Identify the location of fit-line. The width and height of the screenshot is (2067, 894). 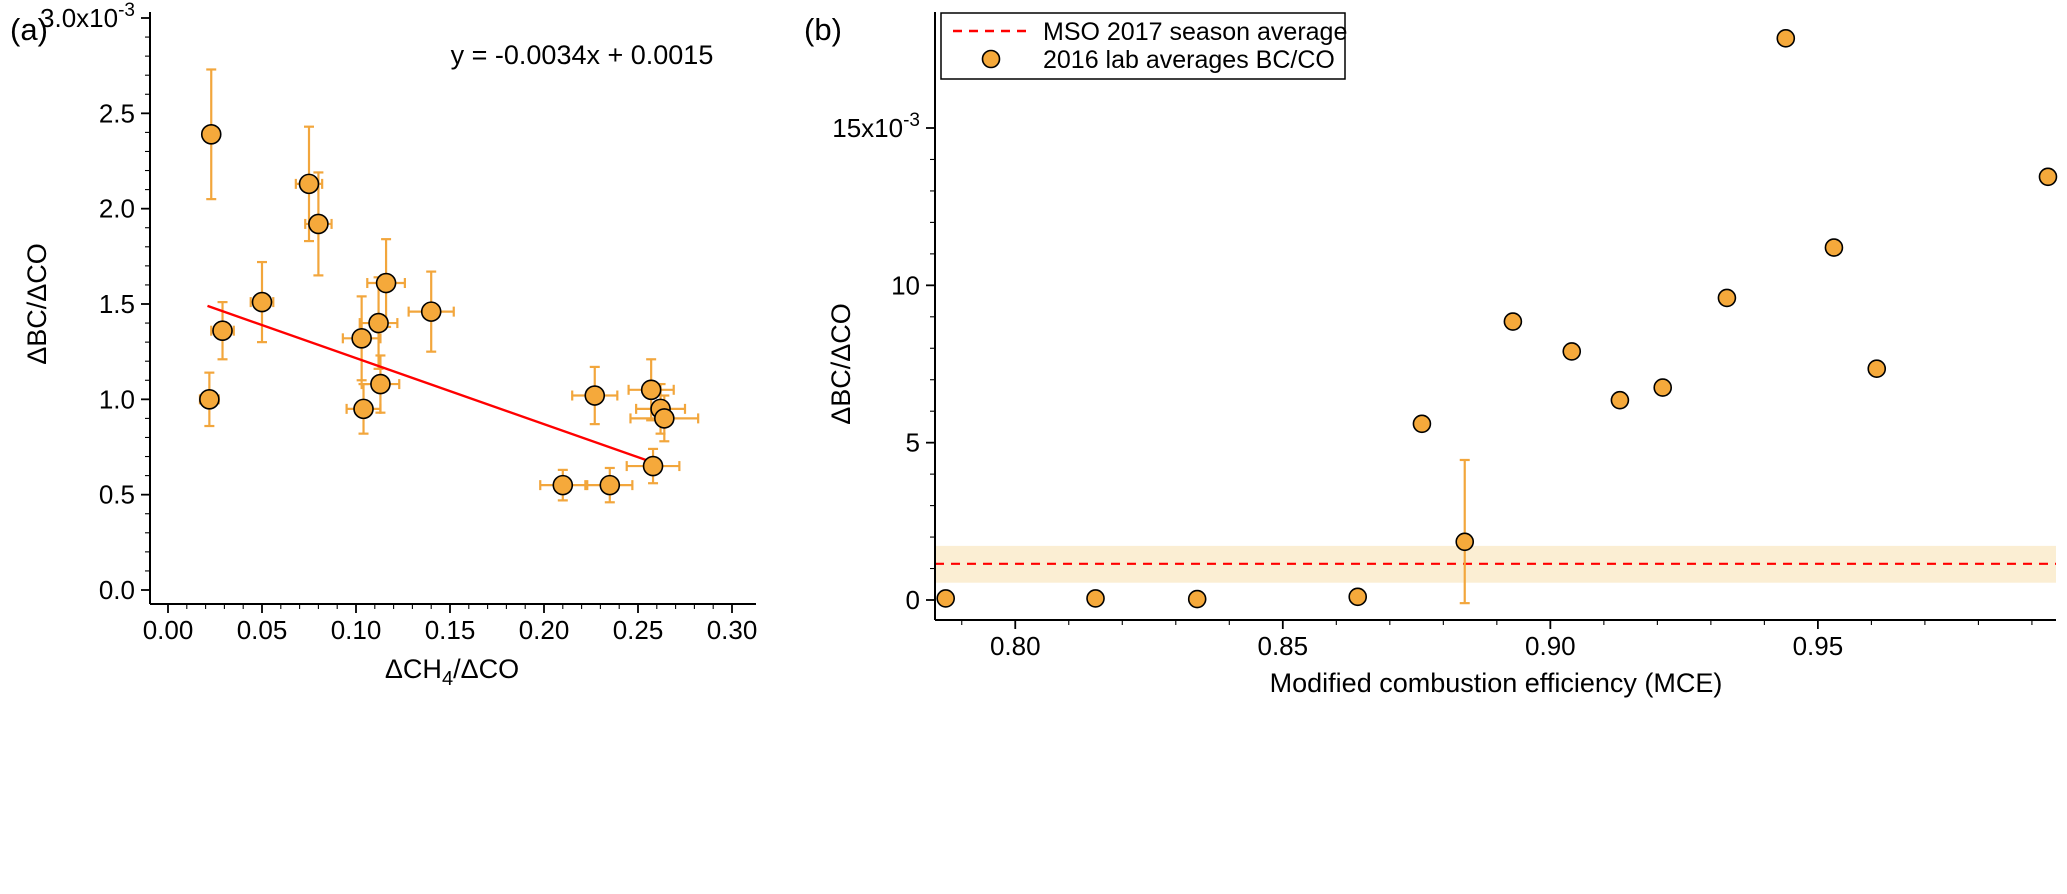
(434, 385).